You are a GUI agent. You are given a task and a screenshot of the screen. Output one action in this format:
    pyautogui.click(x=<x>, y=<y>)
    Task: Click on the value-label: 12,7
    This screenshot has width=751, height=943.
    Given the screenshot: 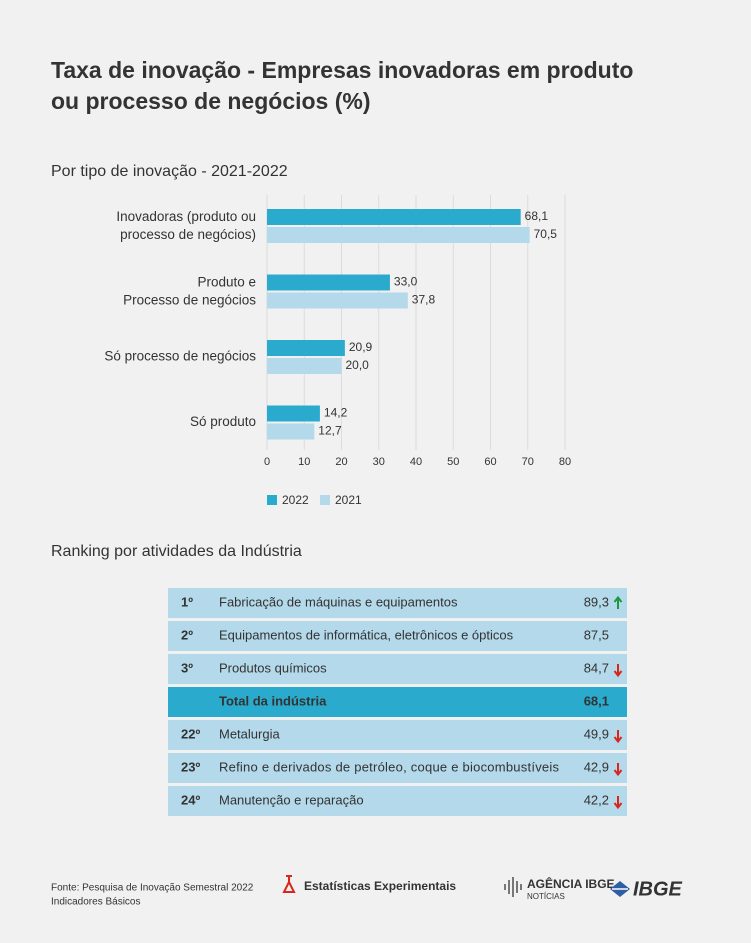 What is the action you would take?
    pyautogui.click(x=330, y=431)
    